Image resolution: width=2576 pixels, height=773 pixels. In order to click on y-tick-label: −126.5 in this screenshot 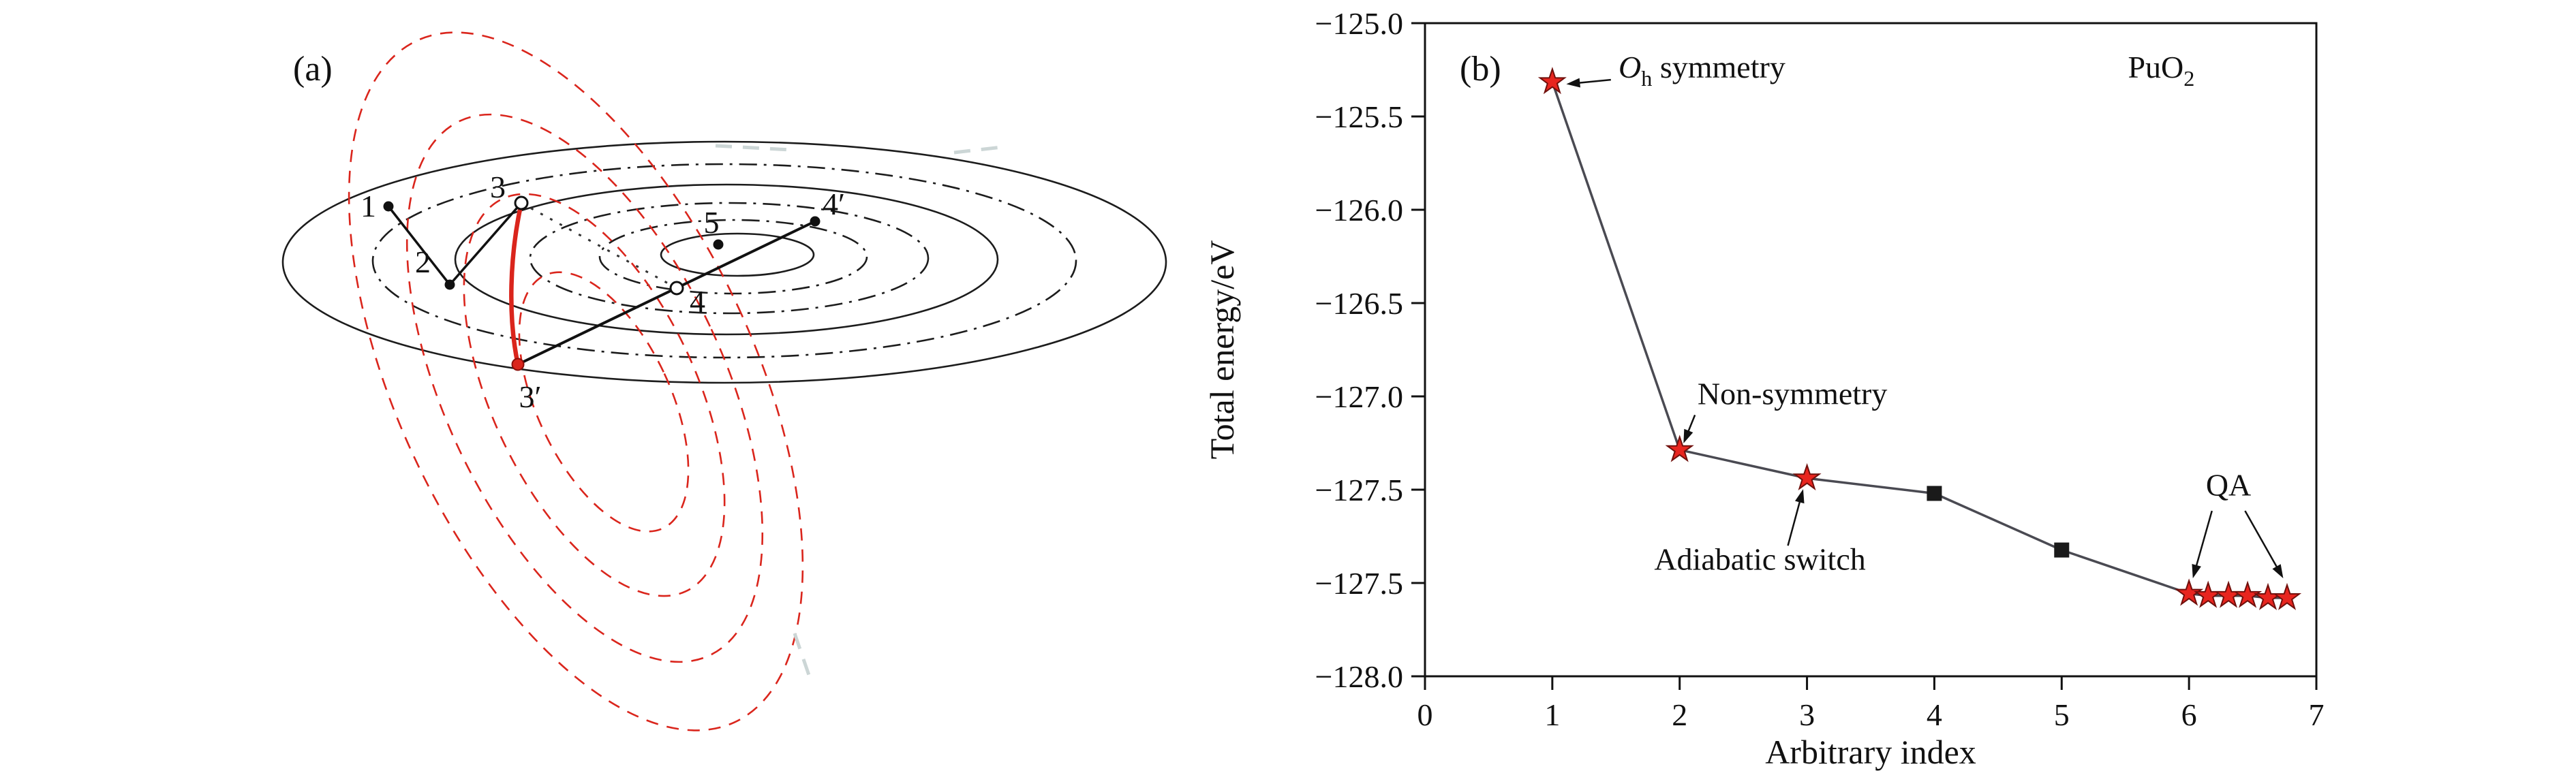, I will do `click(1359, 303)`.